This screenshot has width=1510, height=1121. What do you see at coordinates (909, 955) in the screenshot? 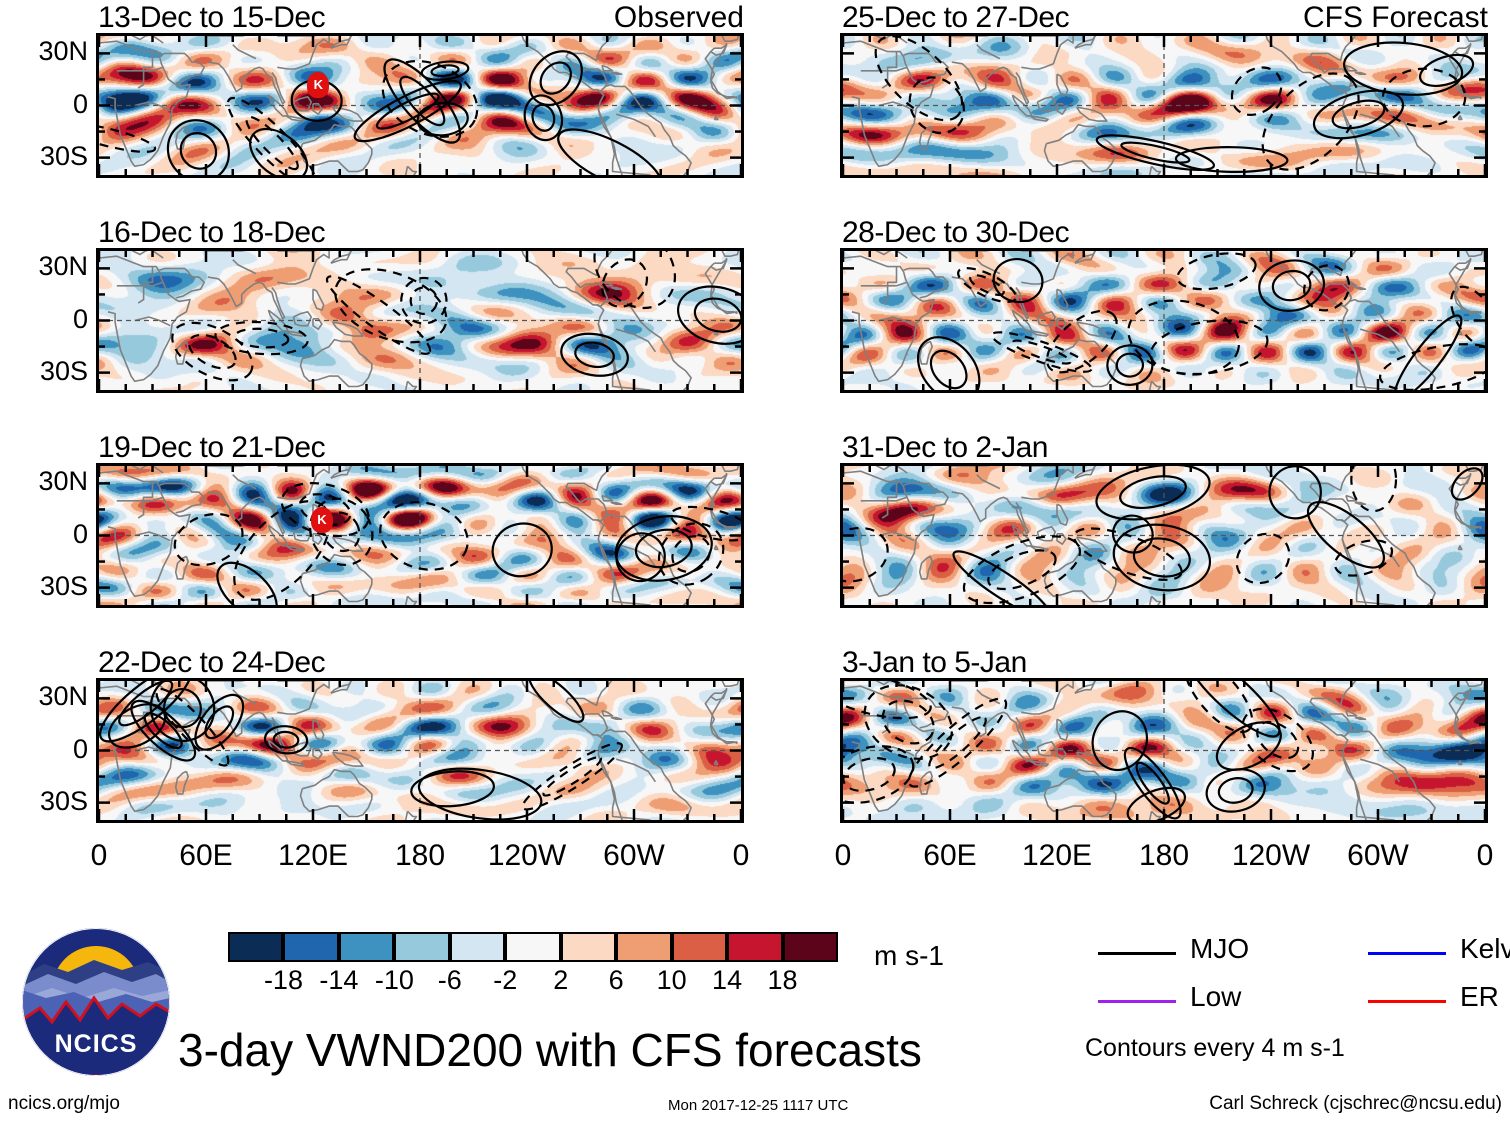
I see `colorbar-units: m s-1` at bounding box center [909, 955].